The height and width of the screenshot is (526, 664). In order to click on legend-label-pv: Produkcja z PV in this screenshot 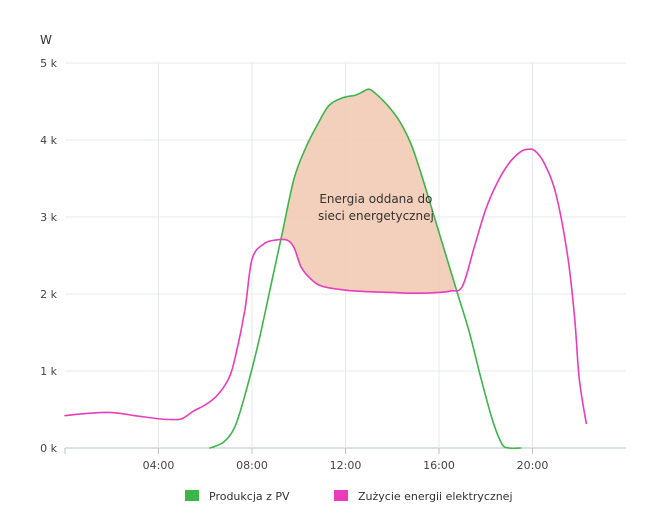, I will do `click(249, 496)`.